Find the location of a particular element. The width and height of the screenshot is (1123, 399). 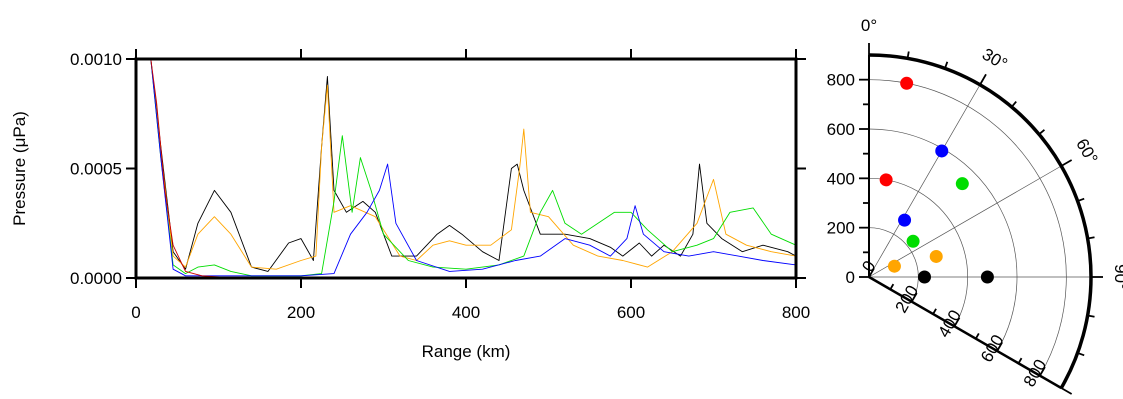

polar-grid-ring is located at coordinates (967, 227).